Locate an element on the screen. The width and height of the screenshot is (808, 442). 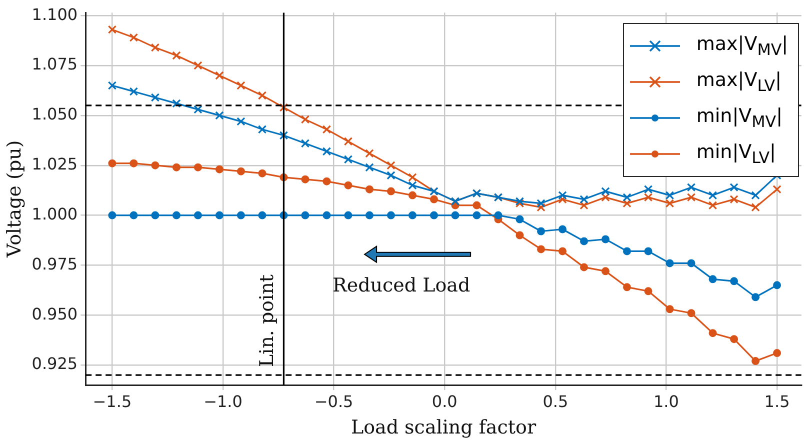
x-tick-label: 1.5 is located at coordinates (777, 401).